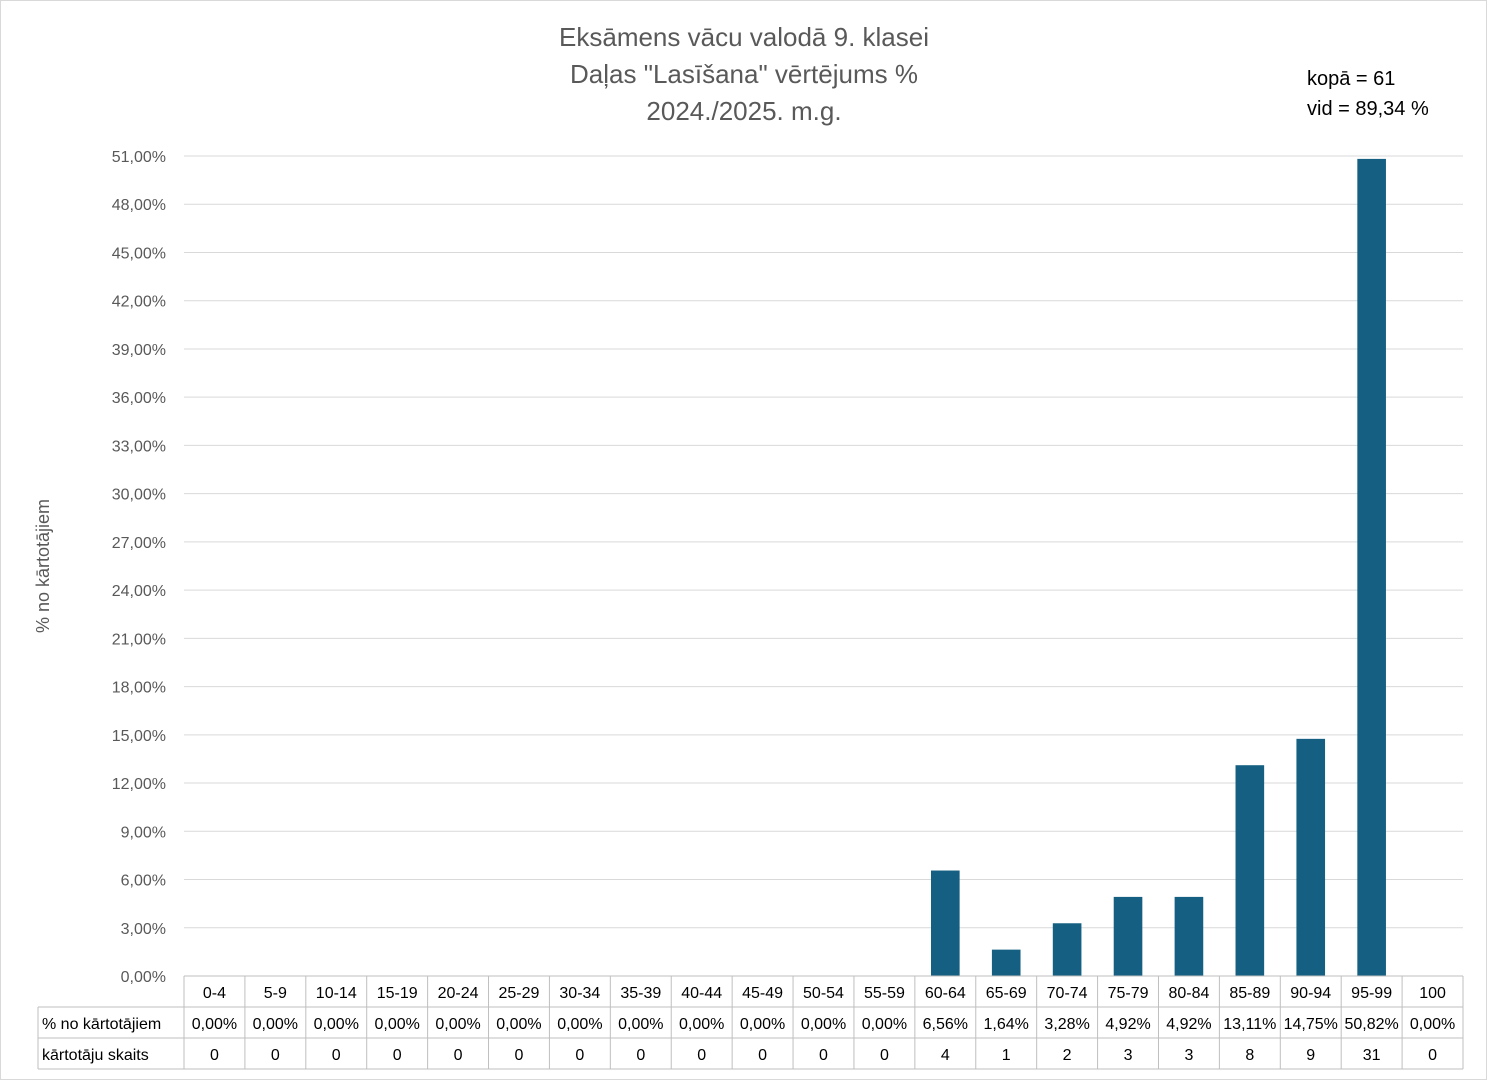 The width and height of the screenshot is (1487, 1080). Describe the element at coordinates (1432, 993) in the screenshot. I see `x-tick-label: 100` at that location.